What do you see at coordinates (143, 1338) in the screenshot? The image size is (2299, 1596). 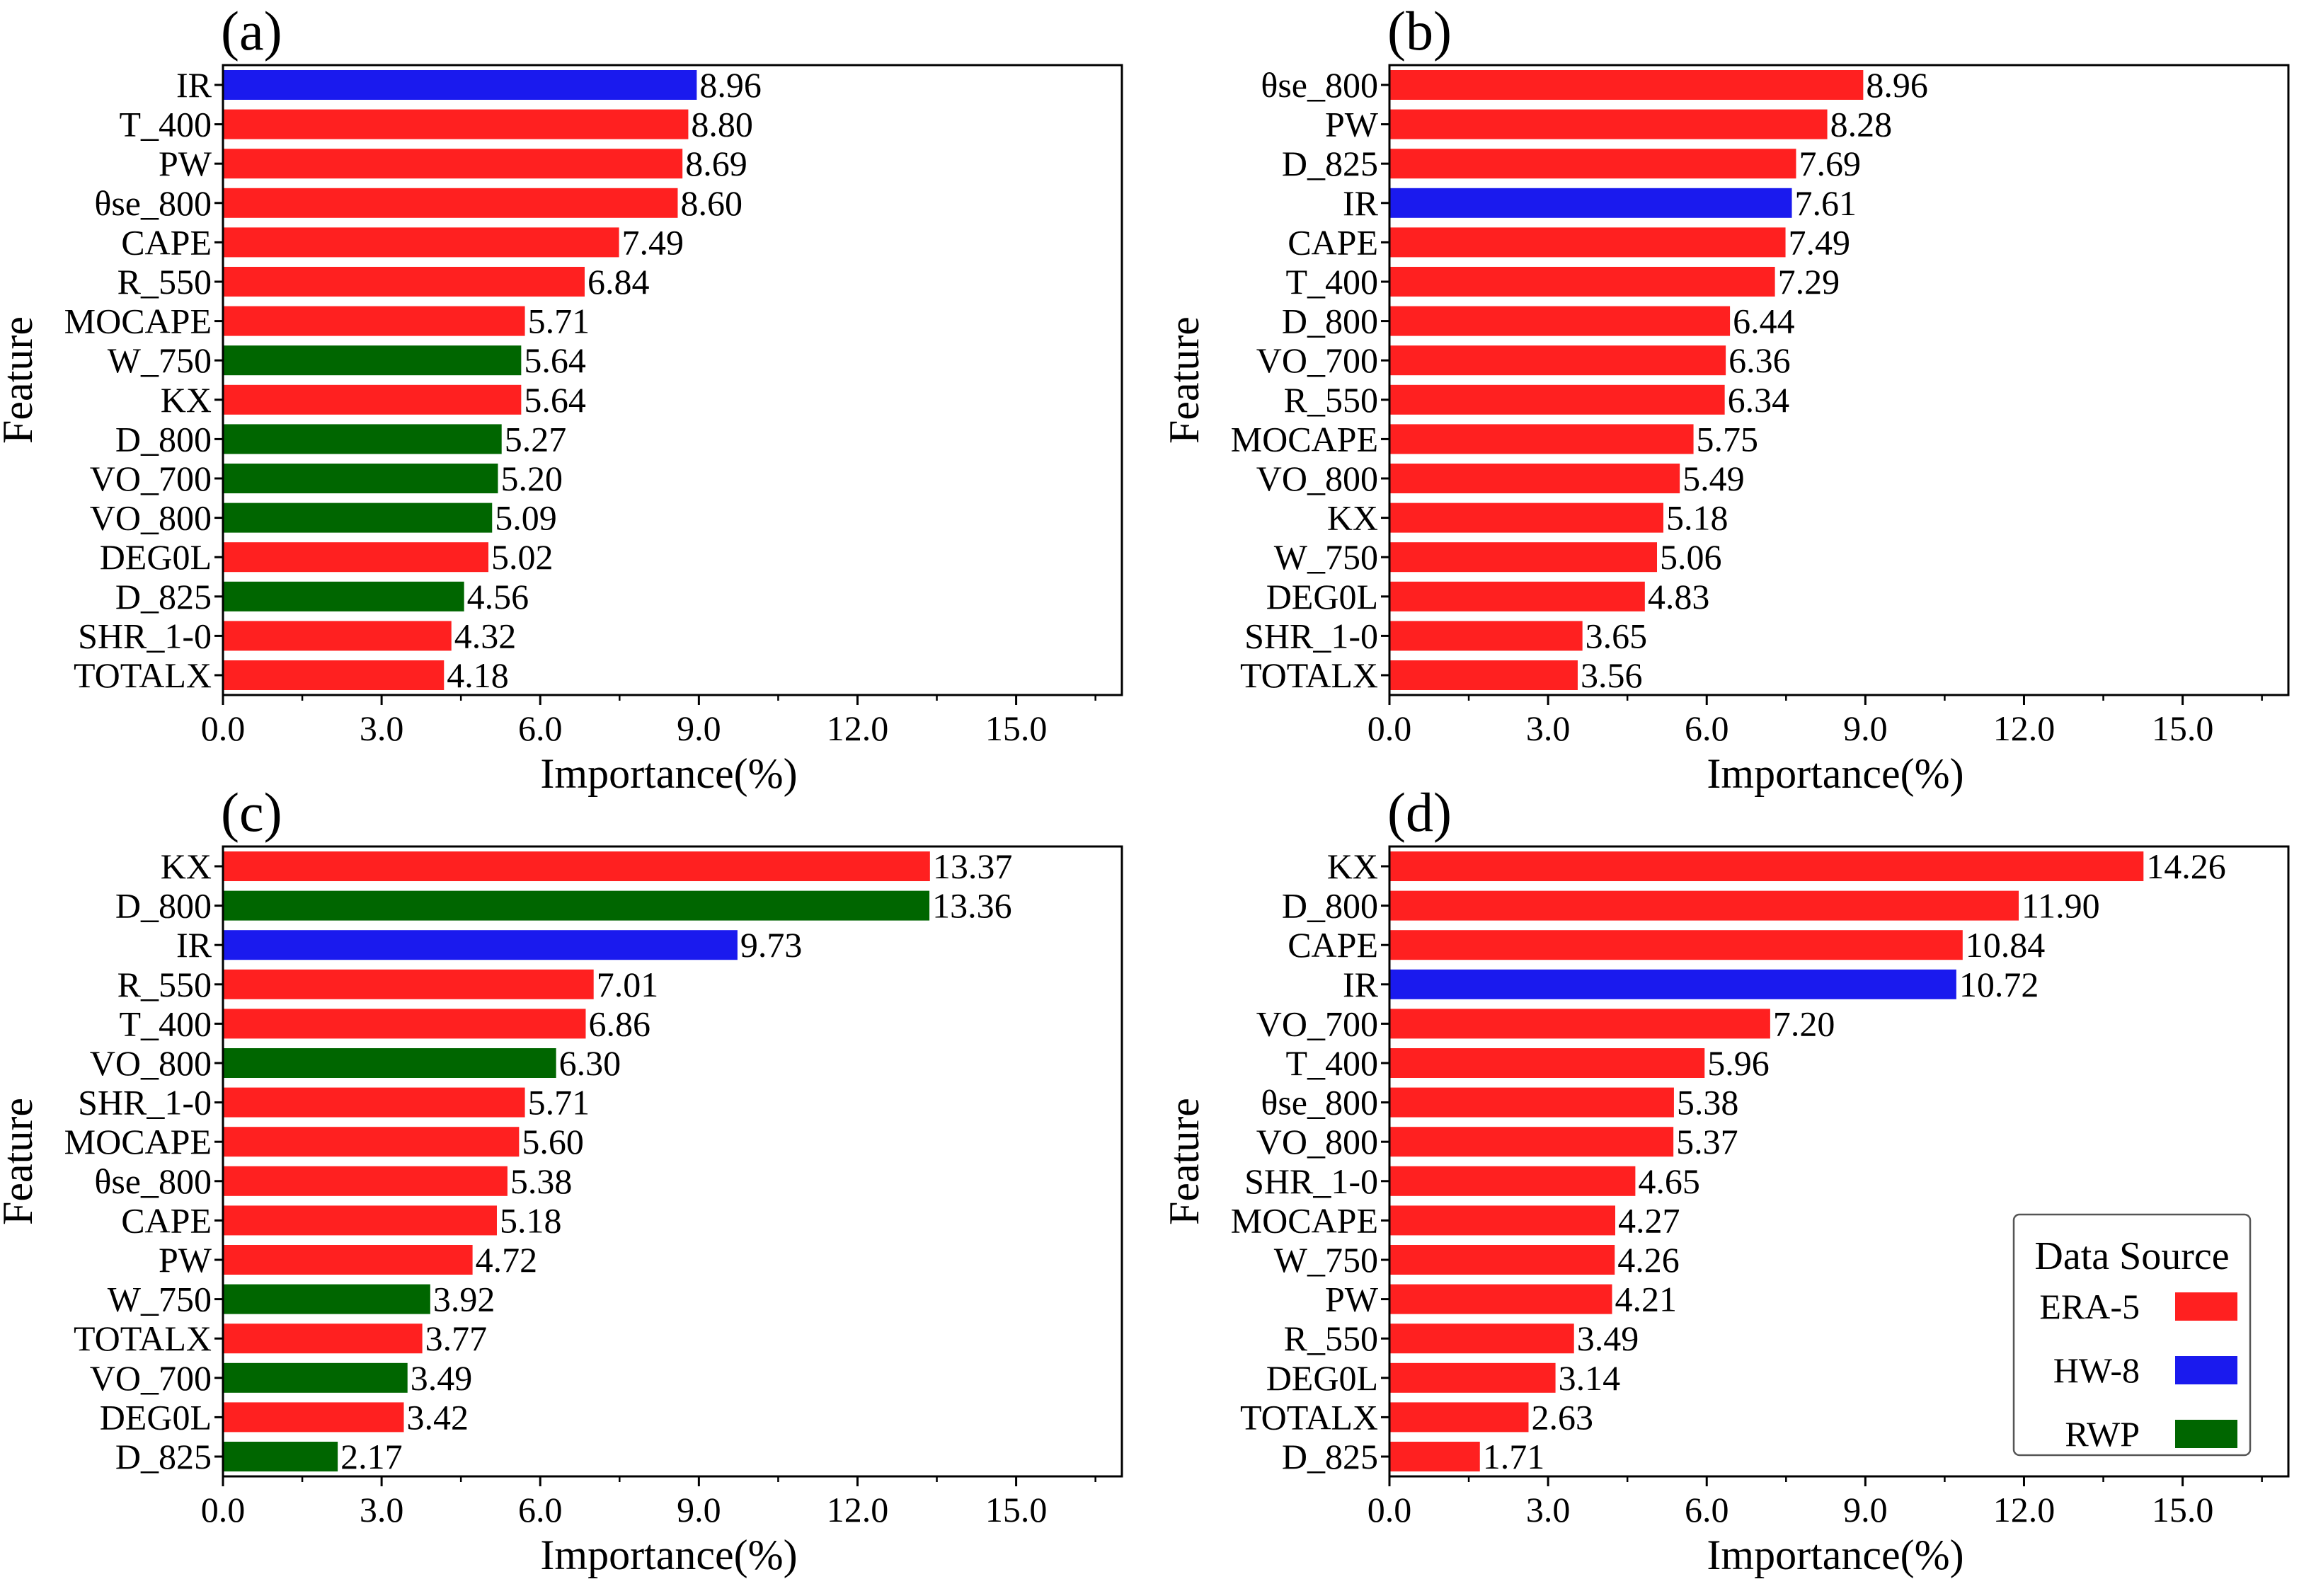 I see `category-label: TOTALX` at bounding box center [143, 1338].